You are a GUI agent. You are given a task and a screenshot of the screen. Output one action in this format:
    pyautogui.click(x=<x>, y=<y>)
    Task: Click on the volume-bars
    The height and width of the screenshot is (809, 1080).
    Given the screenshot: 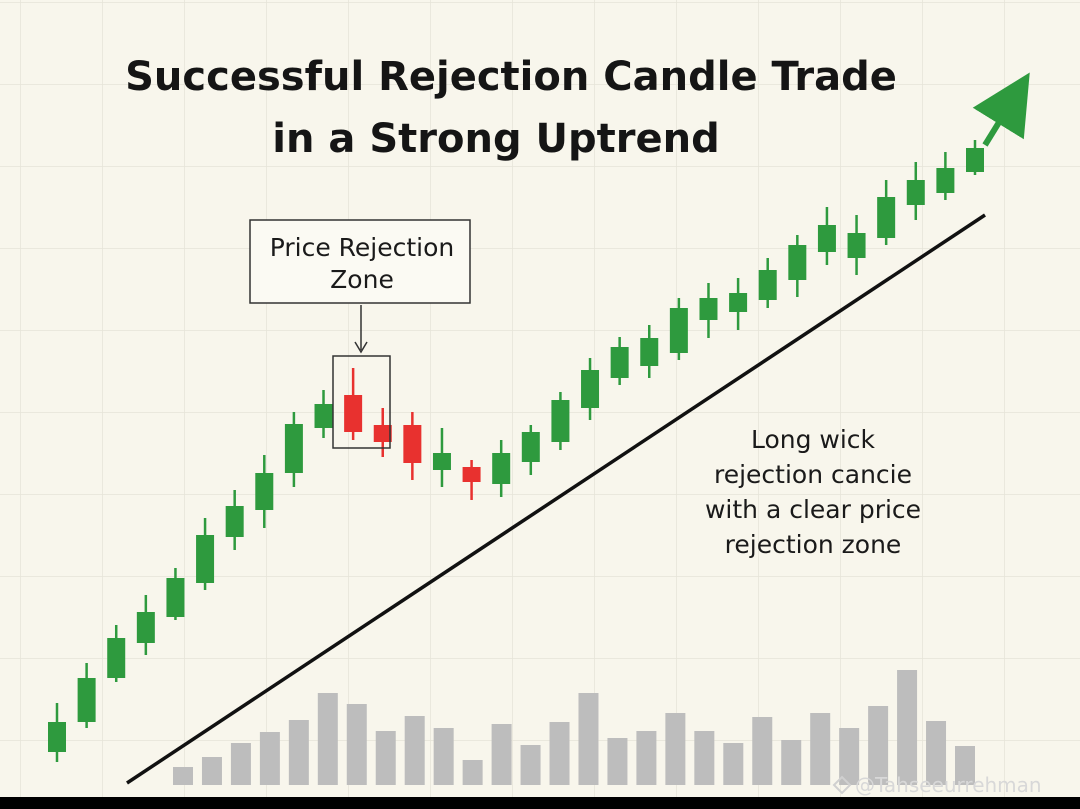 What is the action you would take?
    pyautogui.click(x=574, y=727)
    